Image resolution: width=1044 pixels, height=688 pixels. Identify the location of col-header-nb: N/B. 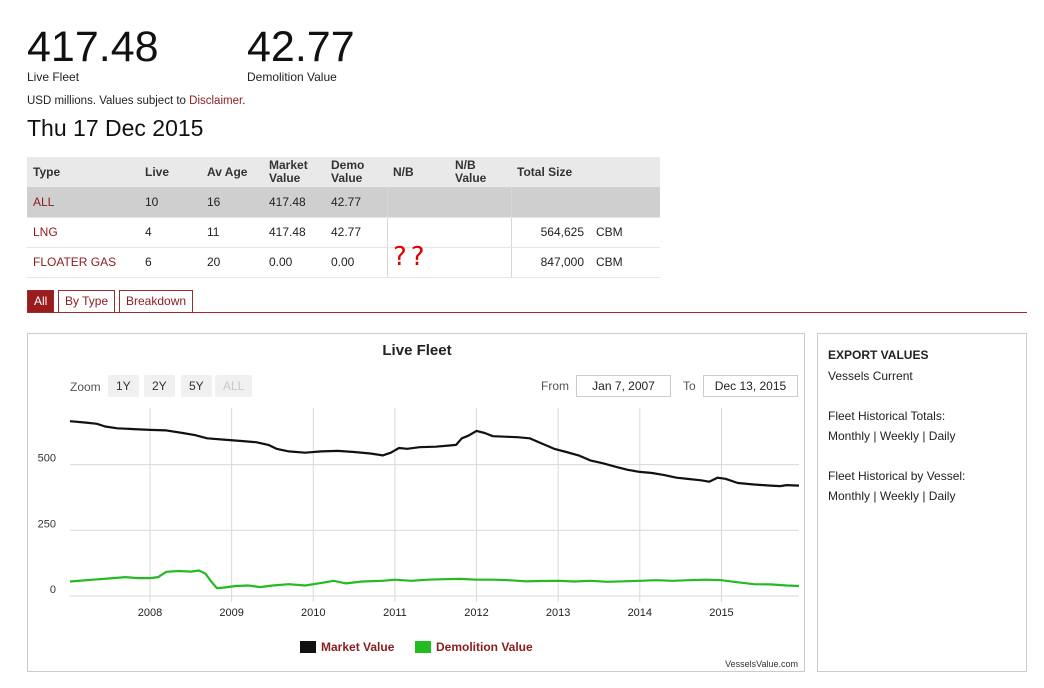
(418, 172).